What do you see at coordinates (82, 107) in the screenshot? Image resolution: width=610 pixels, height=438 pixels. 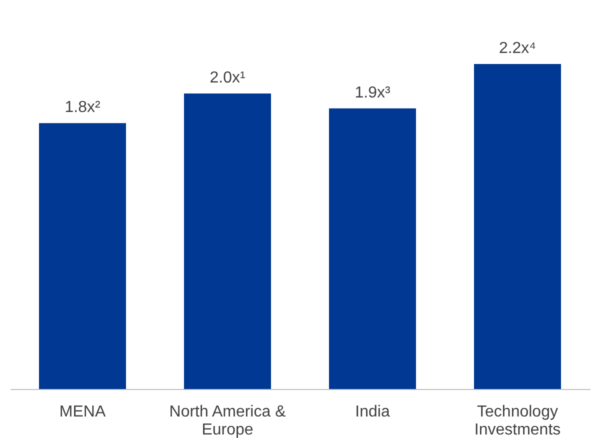 I see `data-label: 1.8x²` at bounding box center [82, 107].